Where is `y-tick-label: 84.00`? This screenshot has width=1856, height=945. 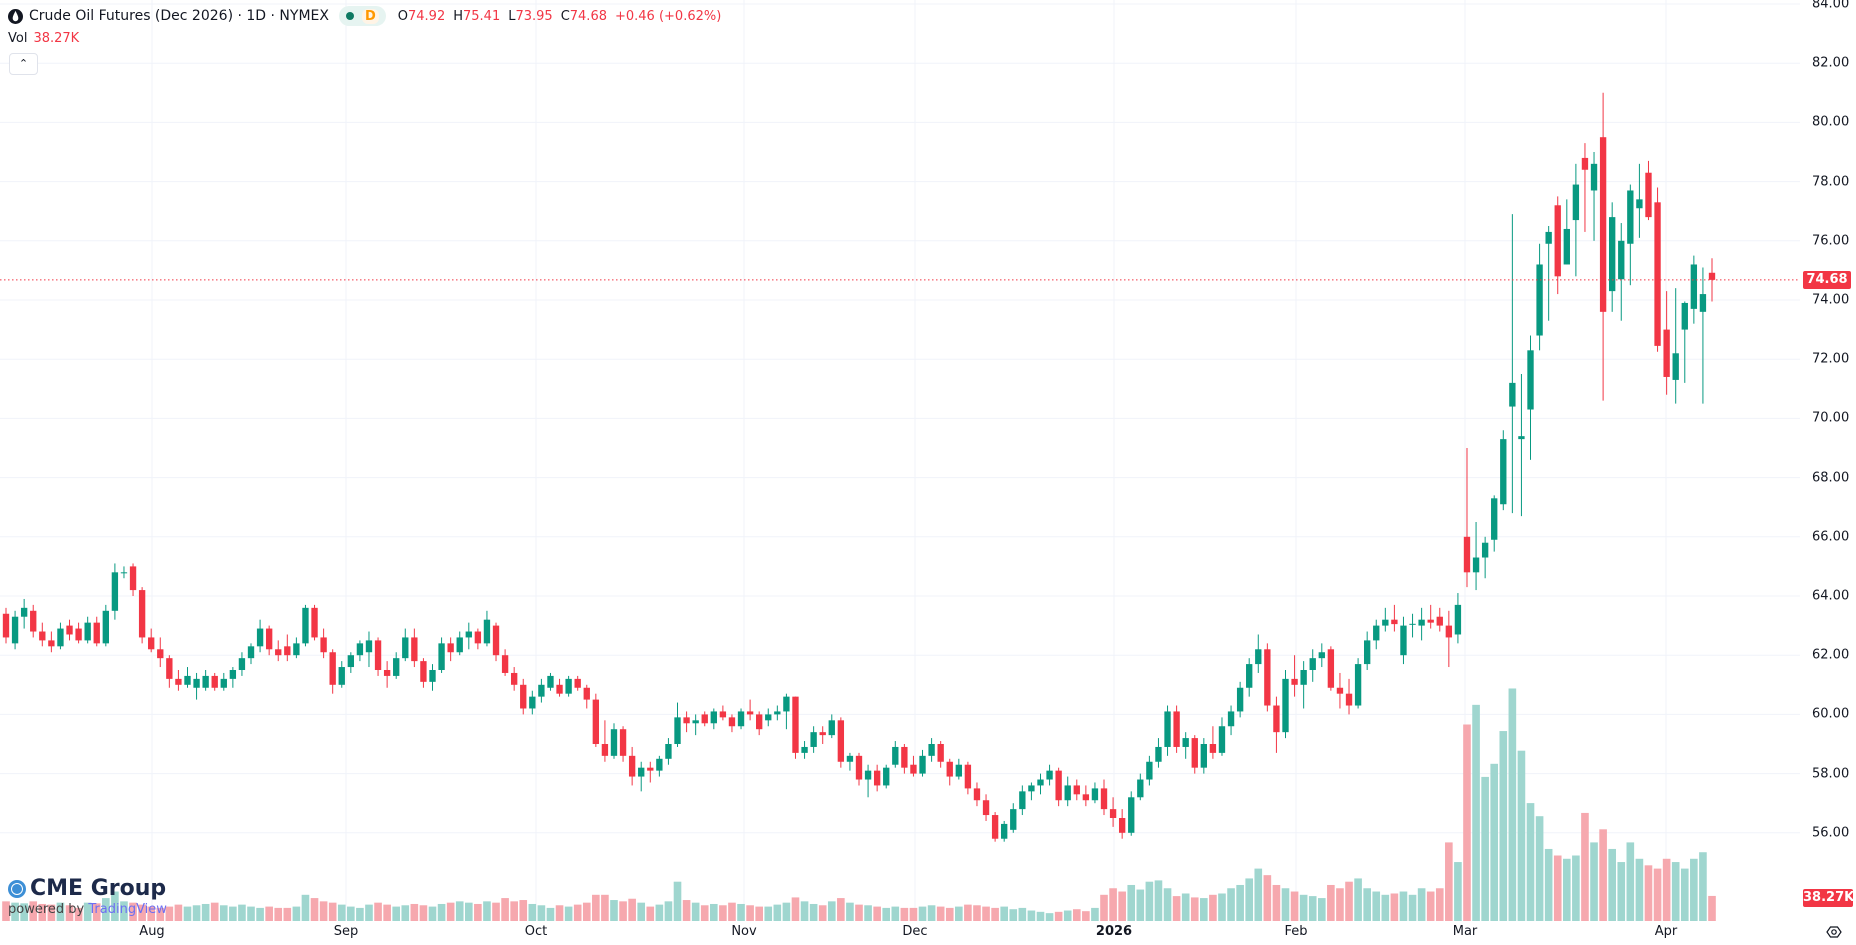
y-tick-label: 84.00 is located at coordinates (1831, 6).